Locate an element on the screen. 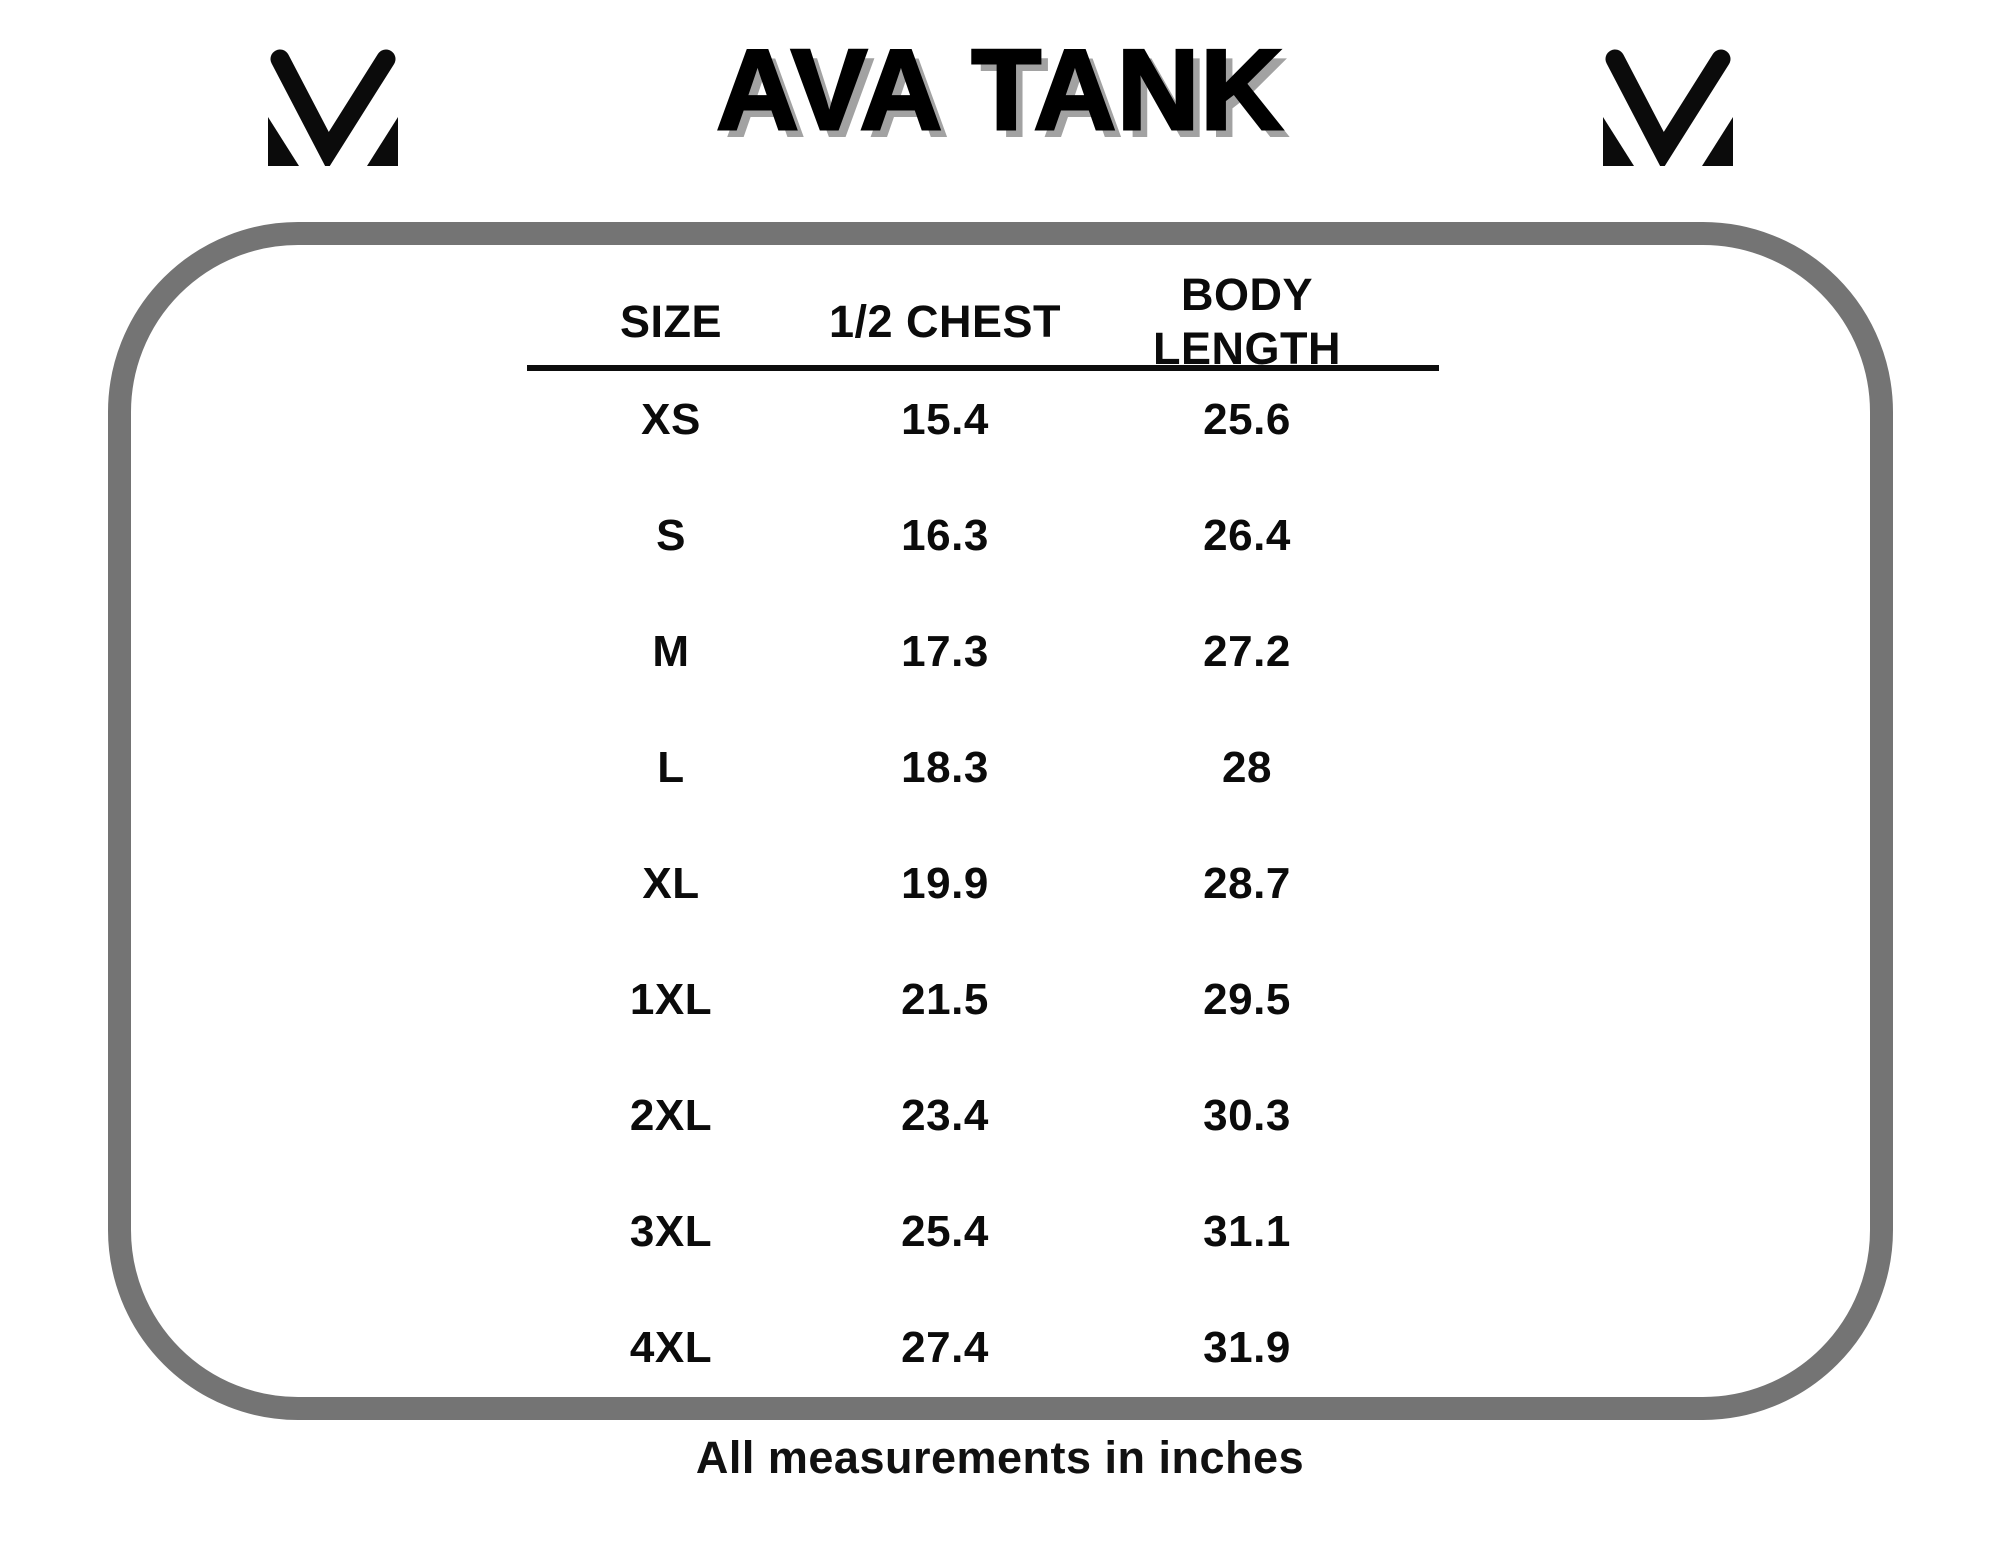 The width and height of the screenshot is (2000, 1545). size-cell: 2XL is located at coordinates (671, 1115).